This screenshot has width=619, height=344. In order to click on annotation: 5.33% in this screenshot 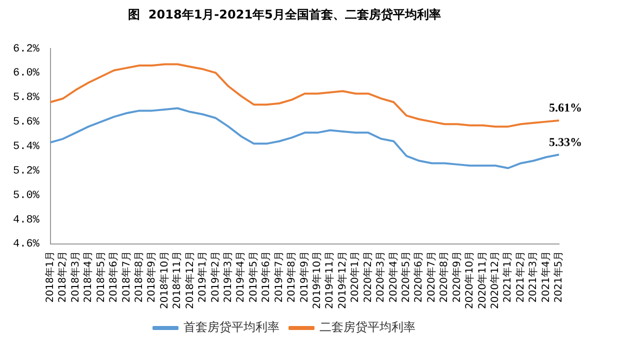, I will do `click(565, 141)`.